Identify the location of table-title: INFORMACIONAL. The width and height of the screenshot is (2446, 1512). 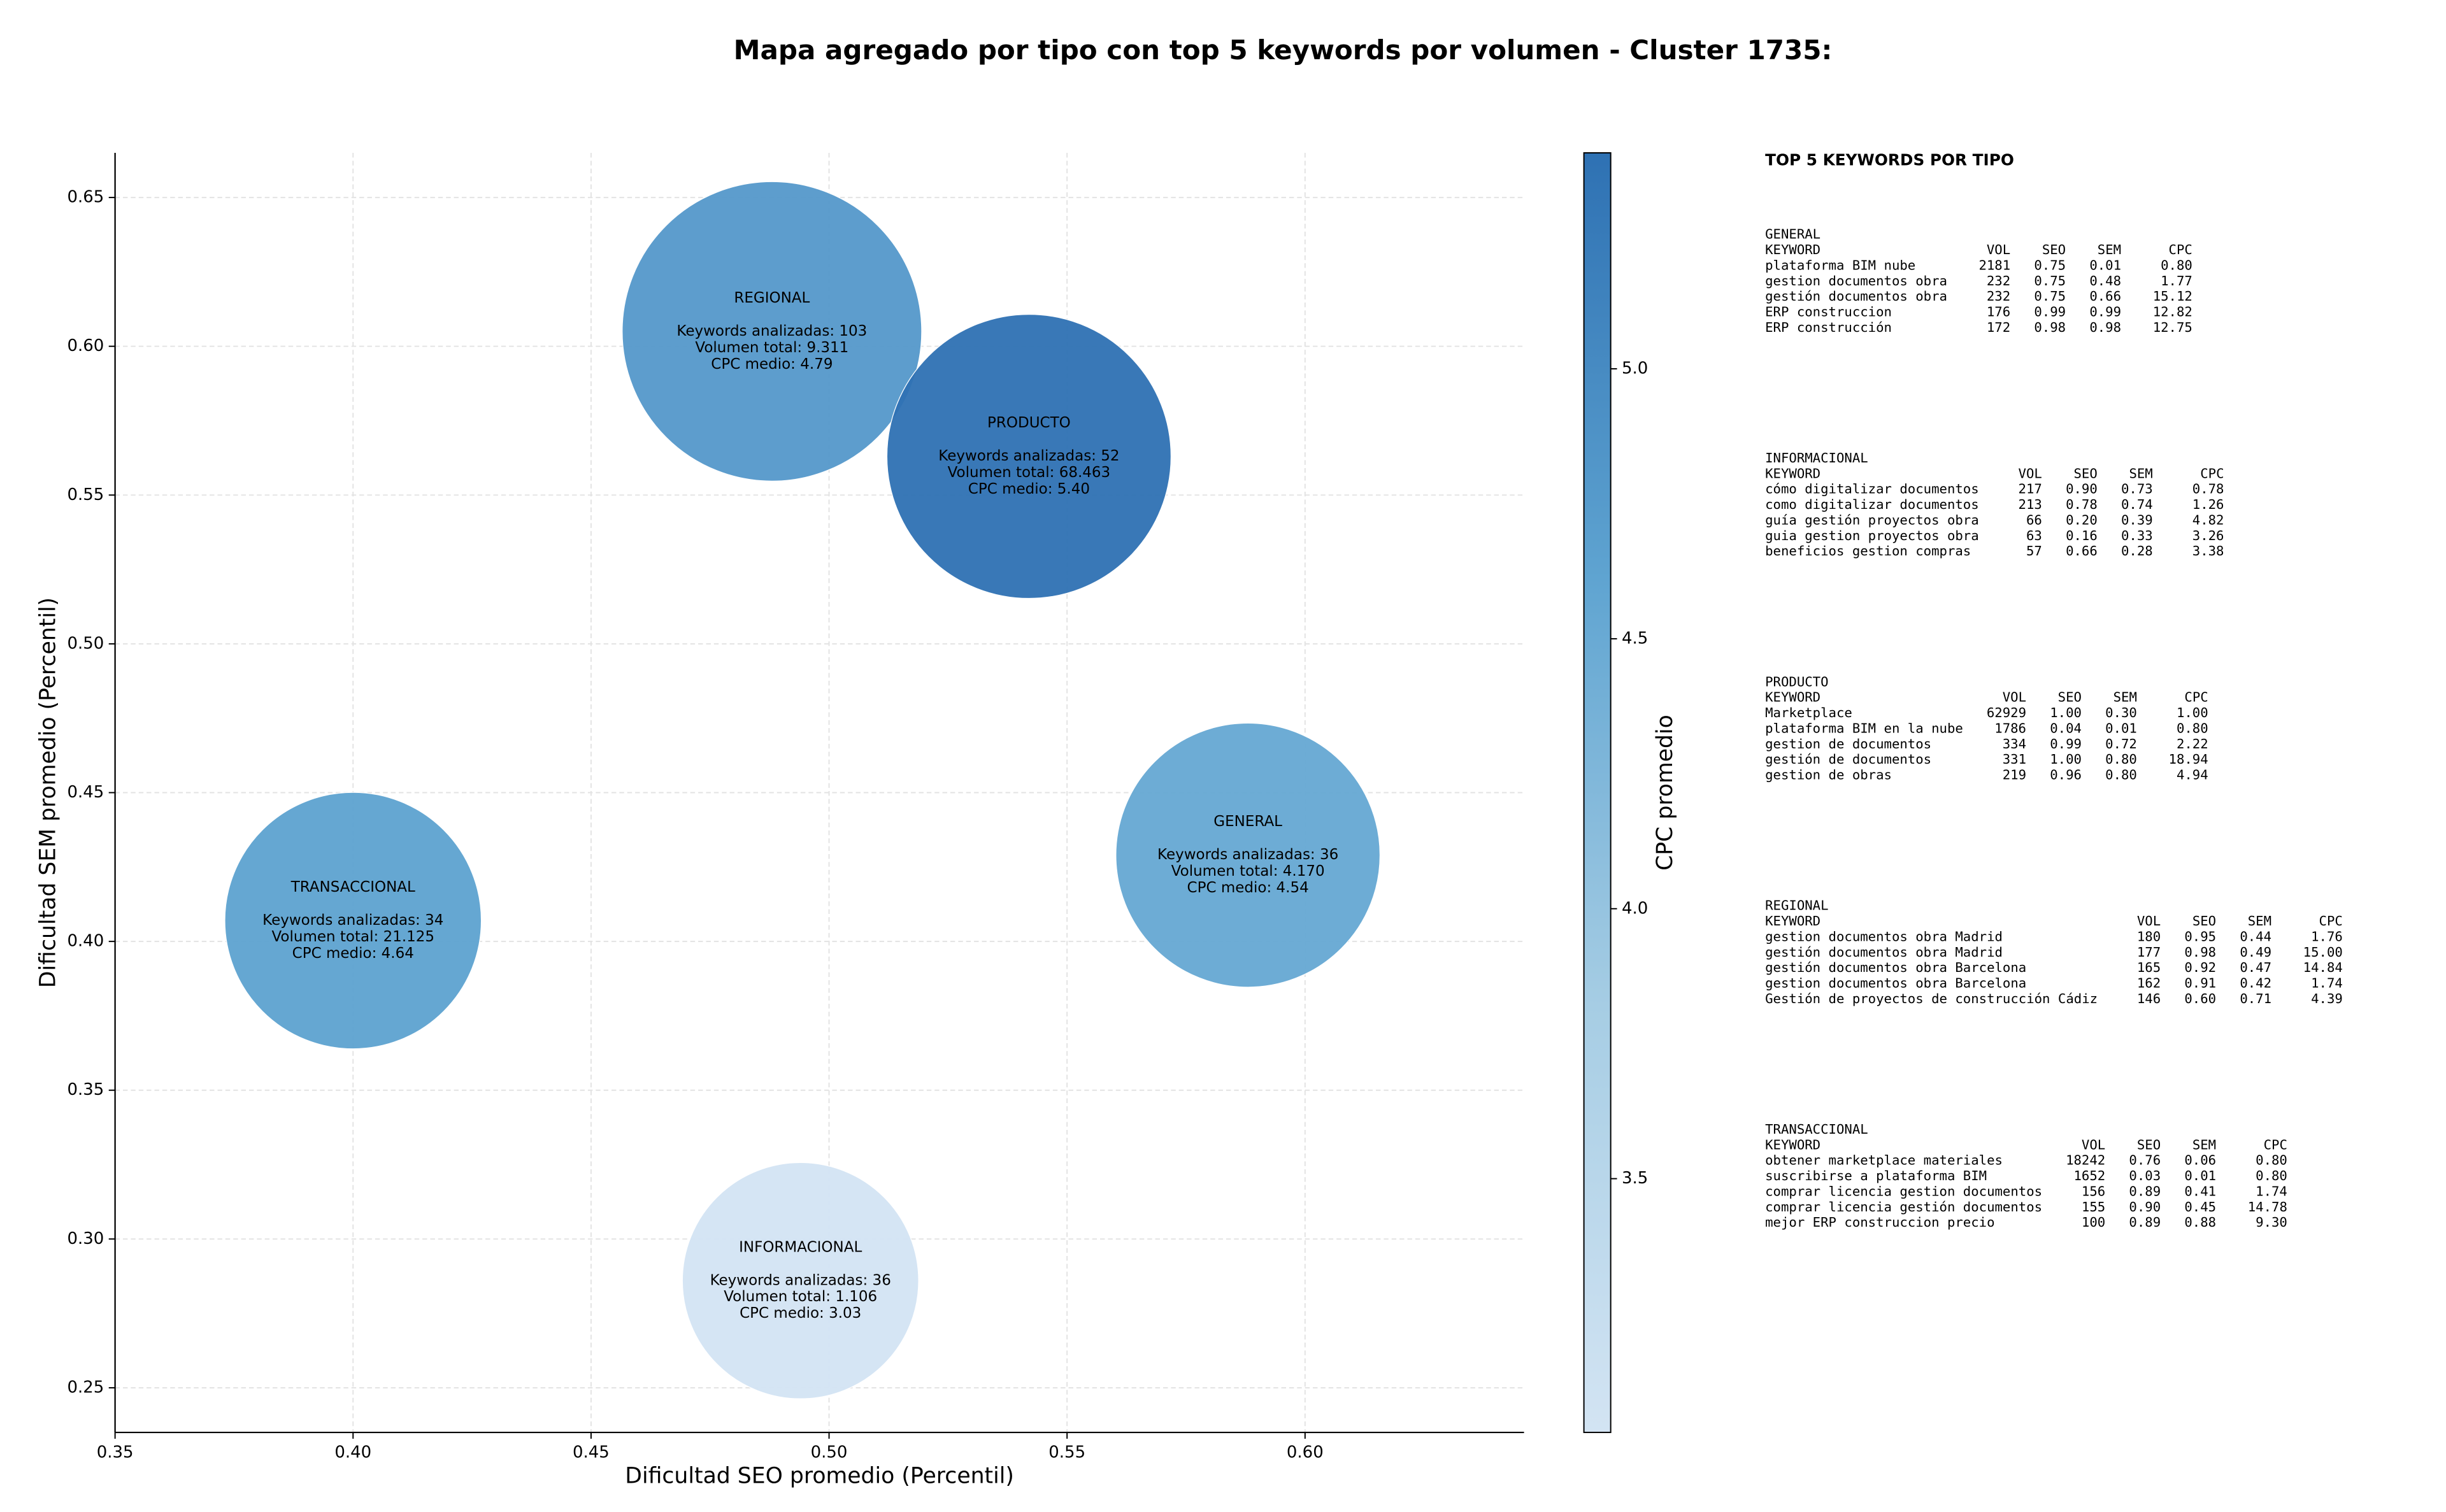
(1817, 458).